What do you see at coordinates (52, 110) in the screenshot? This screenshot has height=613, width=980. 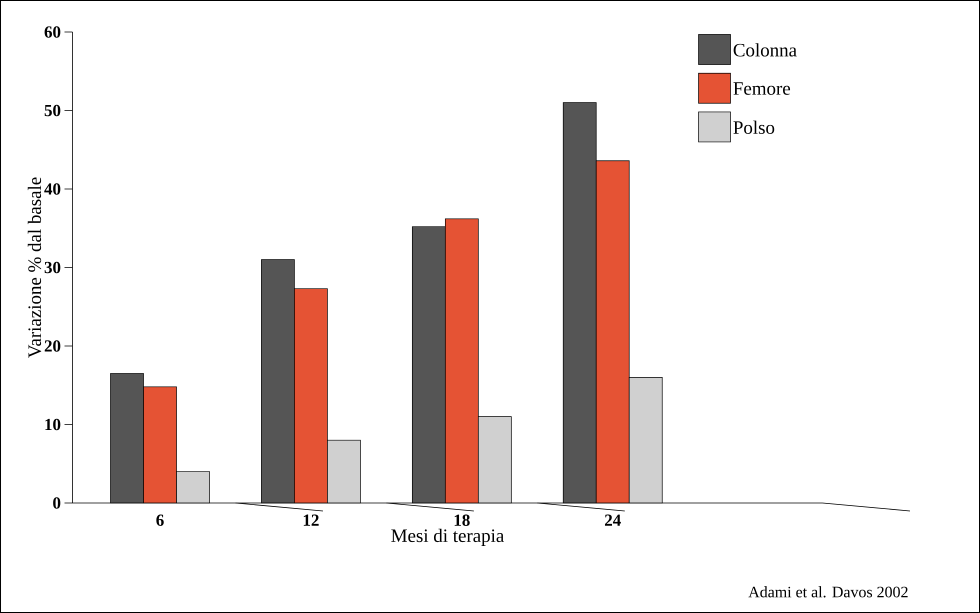 I see `y-tick-label: 50` at bounding box center [52, 110].